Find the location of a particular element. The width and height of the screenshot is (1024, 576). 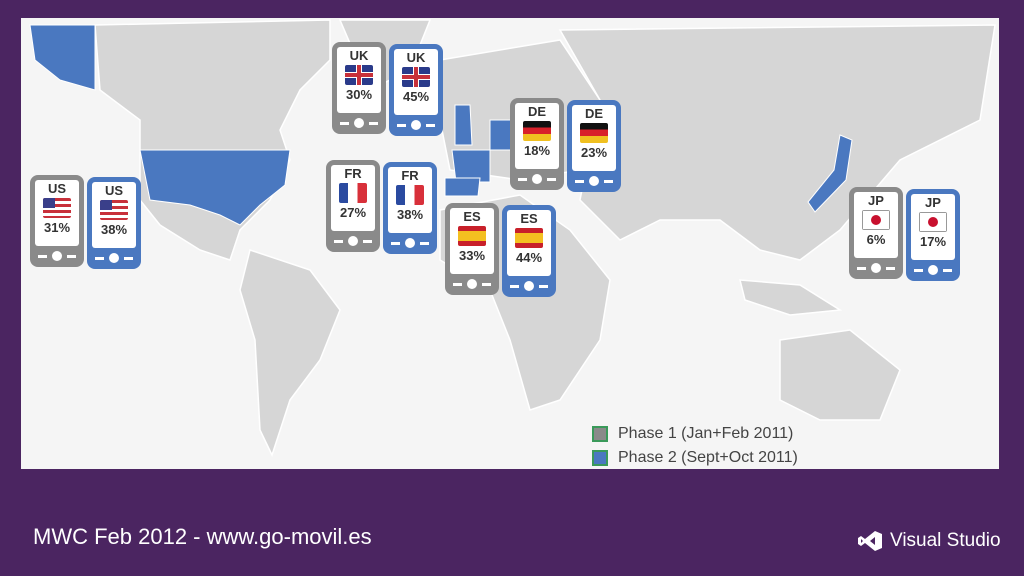

percentage: 18% is located at coordinates (537, 150).